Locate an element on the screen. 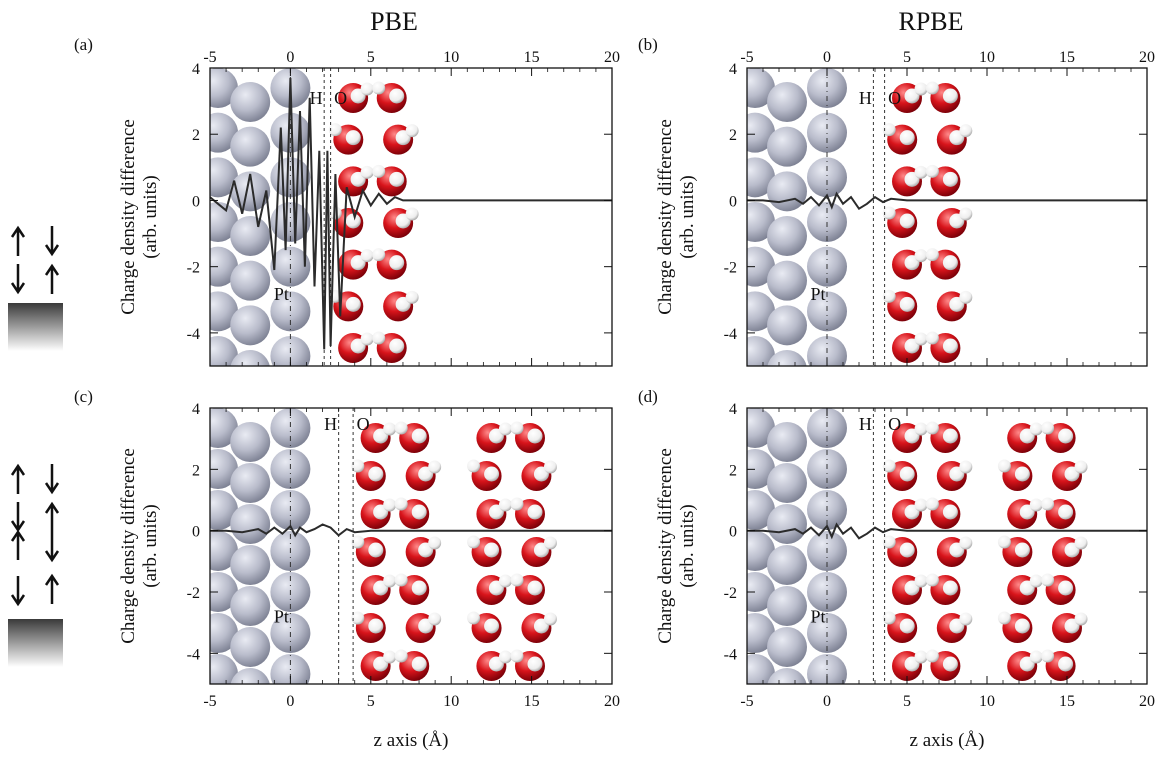  y-tick-label: 4 is located at coordinates (733, 69).